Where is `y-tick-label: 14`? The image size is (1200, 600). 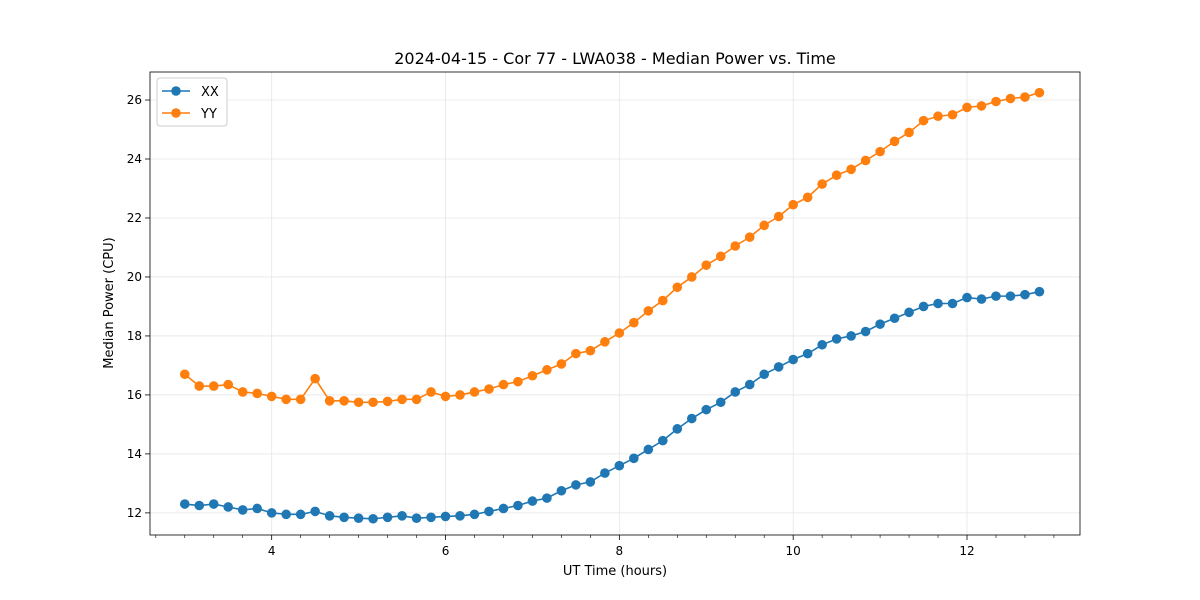
y-tick-label: 14 is located at coordinates (134, 454).